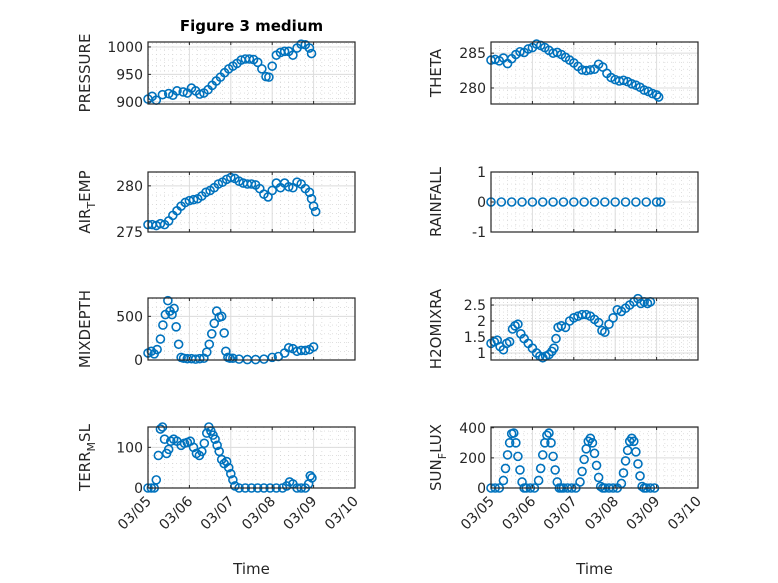 The width and height of the screenshot is (778, 583). Describe the element at coordinates (436, 328) in the screenshot. I see `y-axis-label: H2OMIXRA` at that location.